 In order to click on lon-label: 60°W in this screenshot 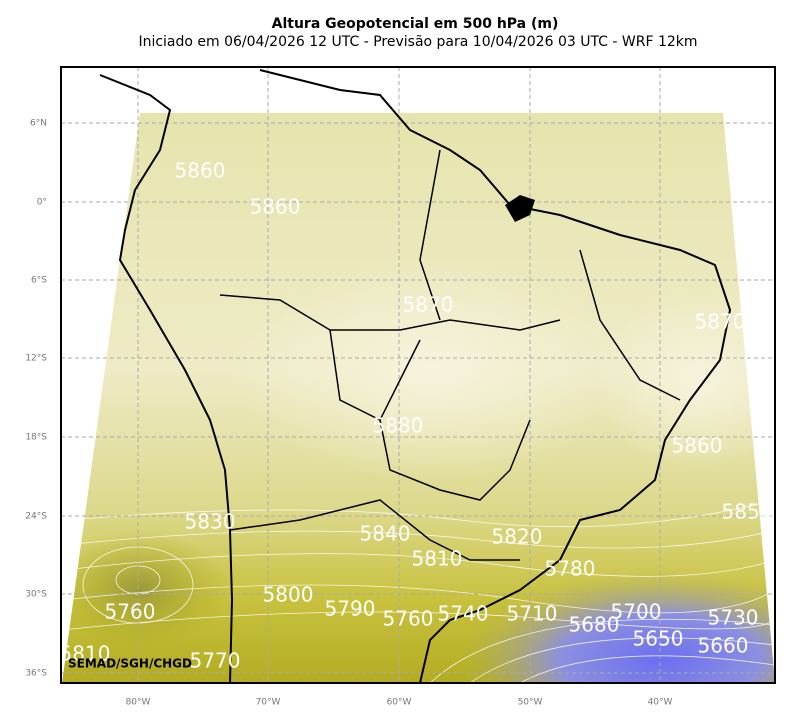, I will do `click(399, 703)`.